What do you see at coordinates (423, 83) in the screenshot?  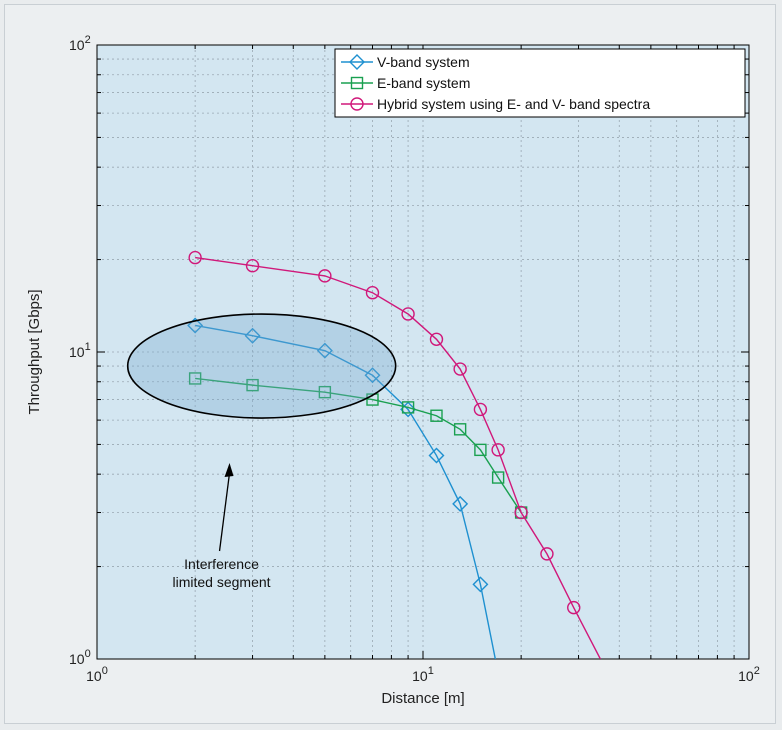 I see `legend-label: E-band system` at bounding box center [423, 83].